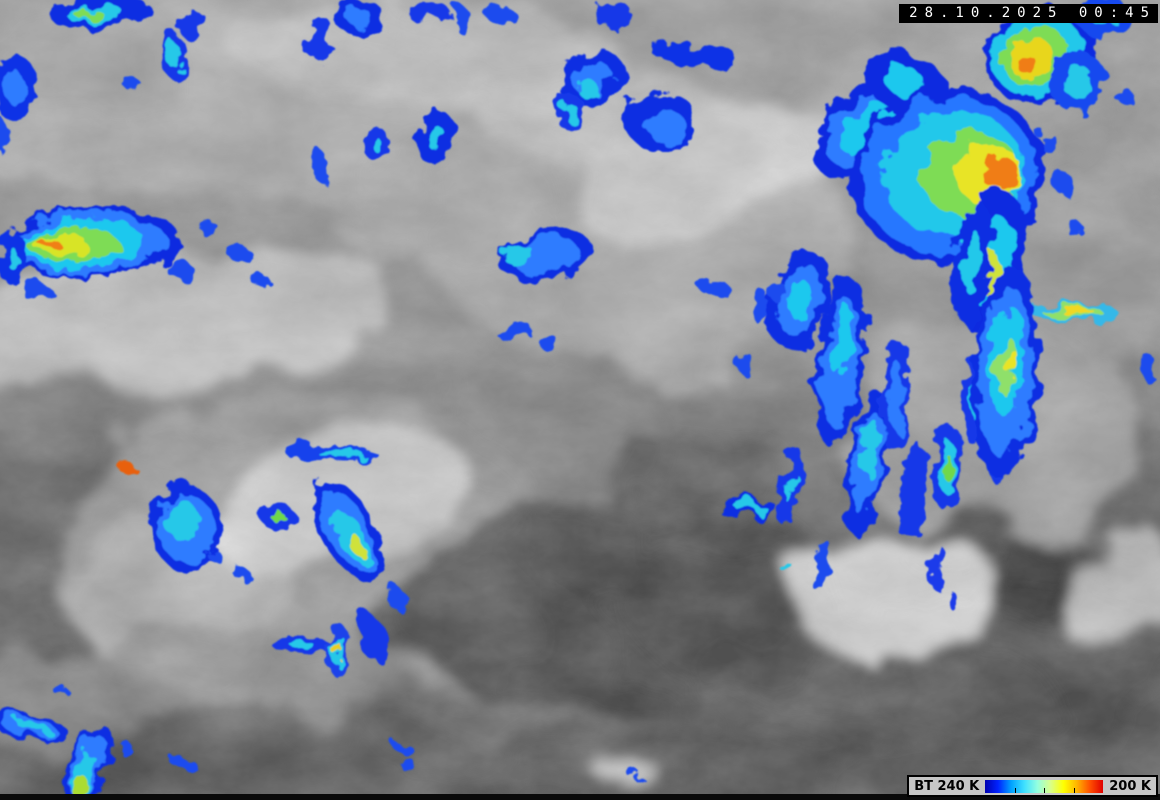 The width and height of the screenshot is (1160, 800). I want to click on bt-colorbar-legend: BT 240 K 200 K, so click(1032, 786).